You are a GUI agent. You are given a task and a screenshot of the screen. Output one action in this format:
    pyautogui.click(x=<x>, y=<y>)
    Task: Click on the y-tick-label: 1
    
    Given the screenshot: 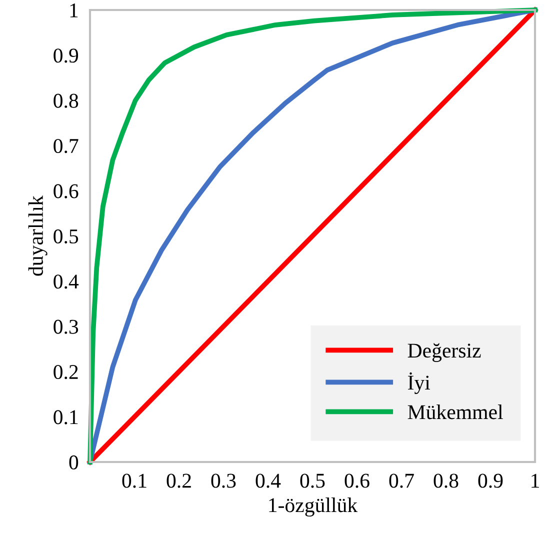 What is the action you would take?
    pyautogui.click(x=74, y=10)
    